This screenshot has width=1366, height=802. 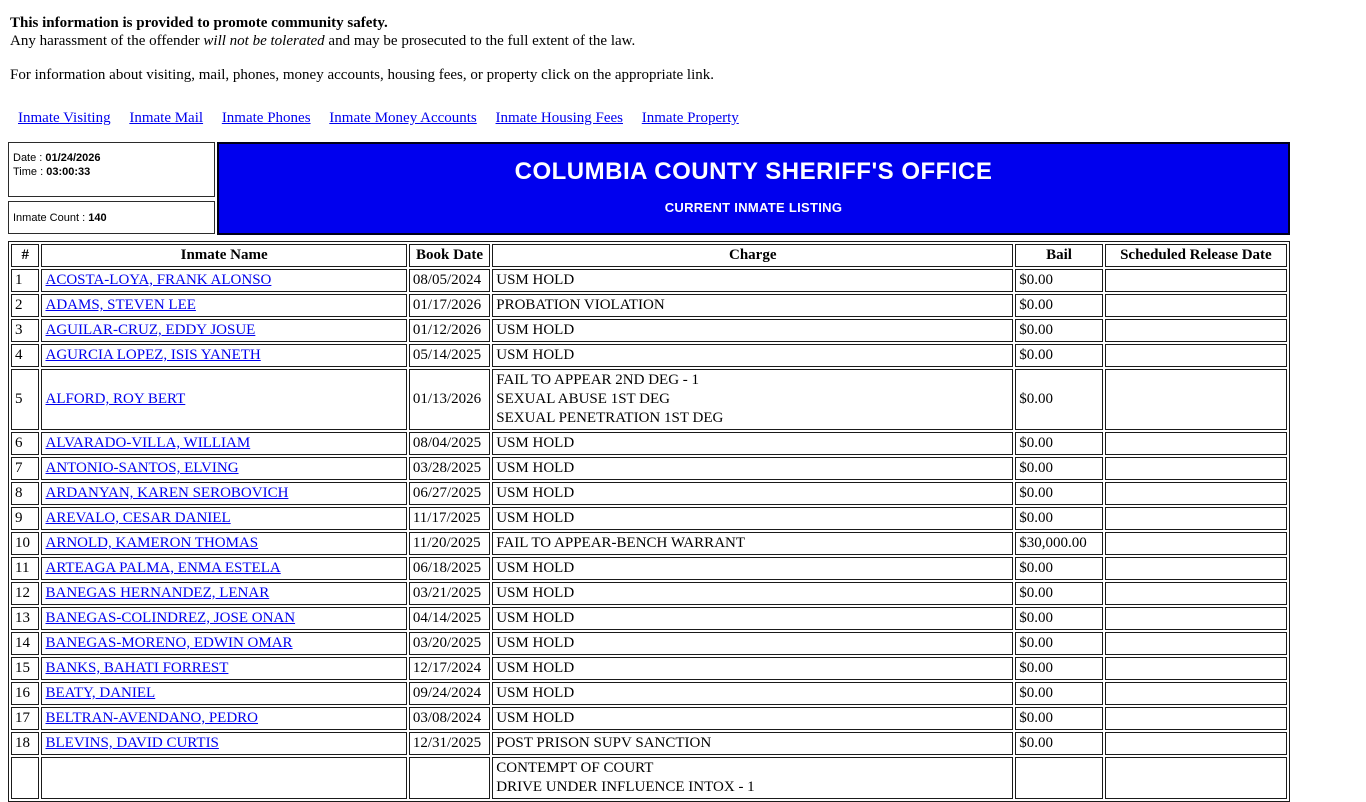 I want to click on nav-link-inmate-housing-fees: Inmate Housing Fees, so click(x=559, y=118).